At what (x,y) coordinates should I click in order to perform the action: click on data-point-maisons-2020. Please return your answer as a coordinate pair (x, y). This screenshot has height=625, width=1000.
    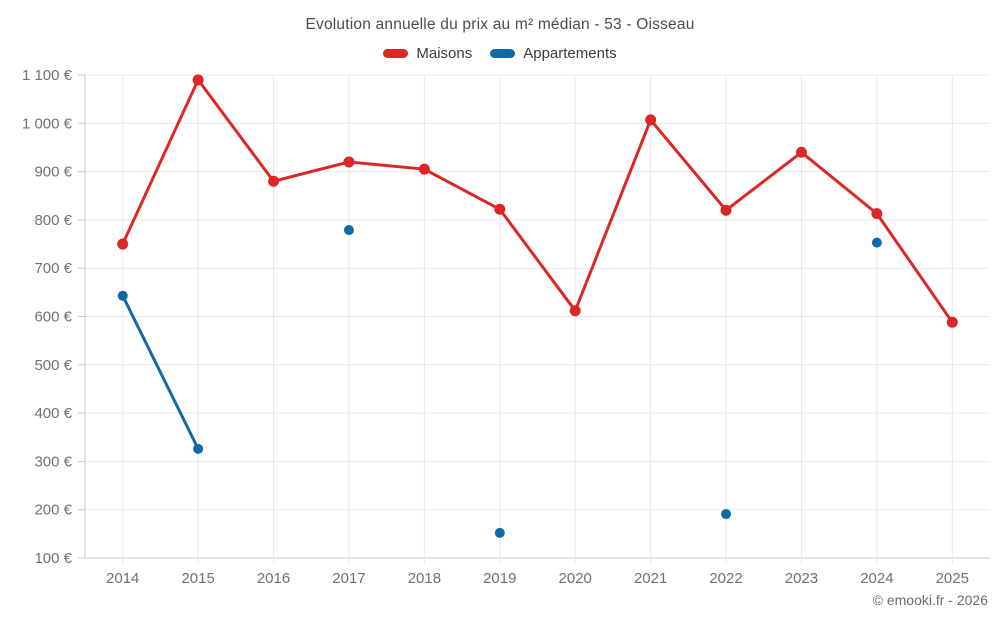
    Looking at the image, I should click on (575, 311).